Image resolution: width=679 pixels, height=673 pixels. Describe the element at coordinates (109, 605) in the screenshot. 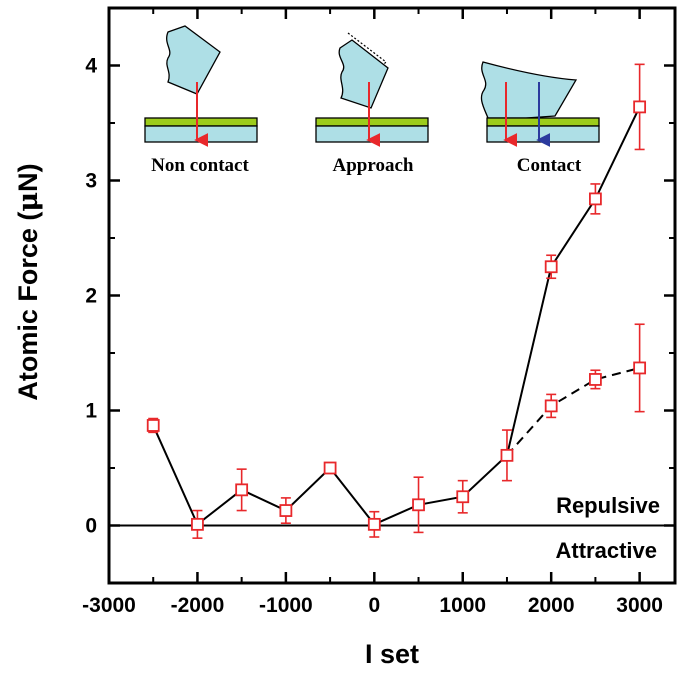

I see `x-tick-label: -3000` at that location.